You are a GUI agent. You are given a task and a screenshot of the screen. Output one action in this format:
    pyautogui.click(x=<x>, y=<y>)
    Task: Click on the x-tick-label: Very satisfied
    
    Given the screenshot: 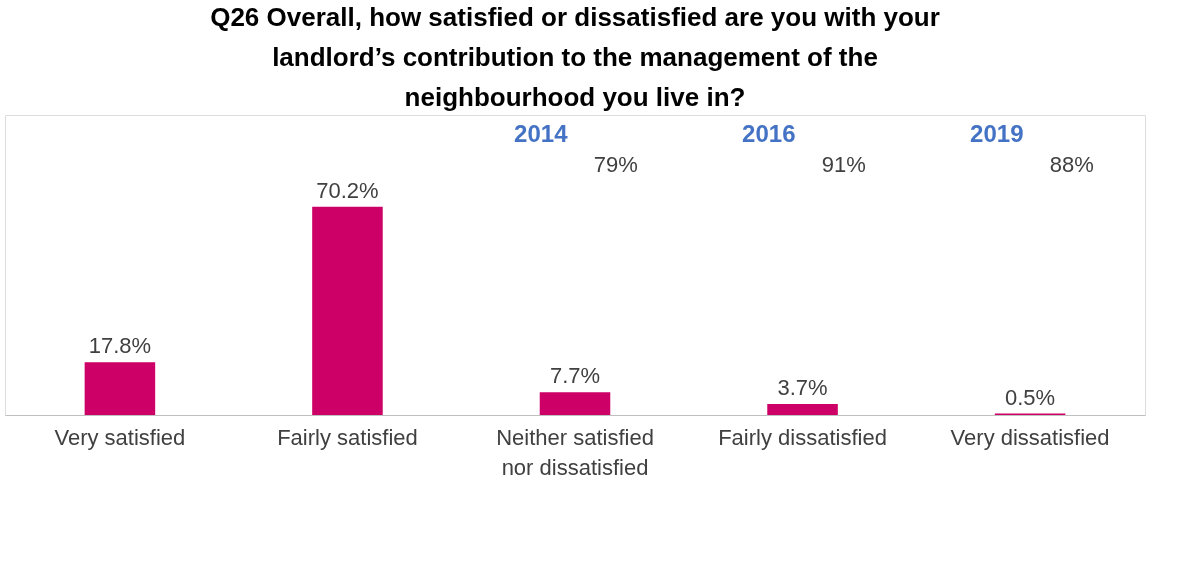 What is the action you would take?
    pyautogui.click(x=120, y=437)
    